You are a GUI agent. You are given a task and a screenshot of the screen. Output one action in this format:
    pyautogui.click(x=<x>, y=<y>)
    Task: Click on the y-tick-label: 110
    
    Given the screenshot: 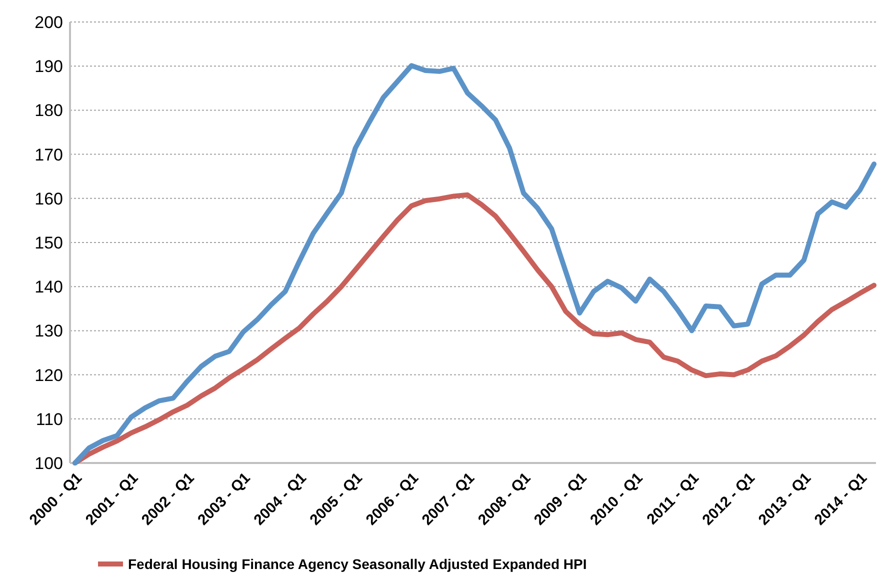 What is the action you would take?
    pyautogui.click(x=49, y=419)
    